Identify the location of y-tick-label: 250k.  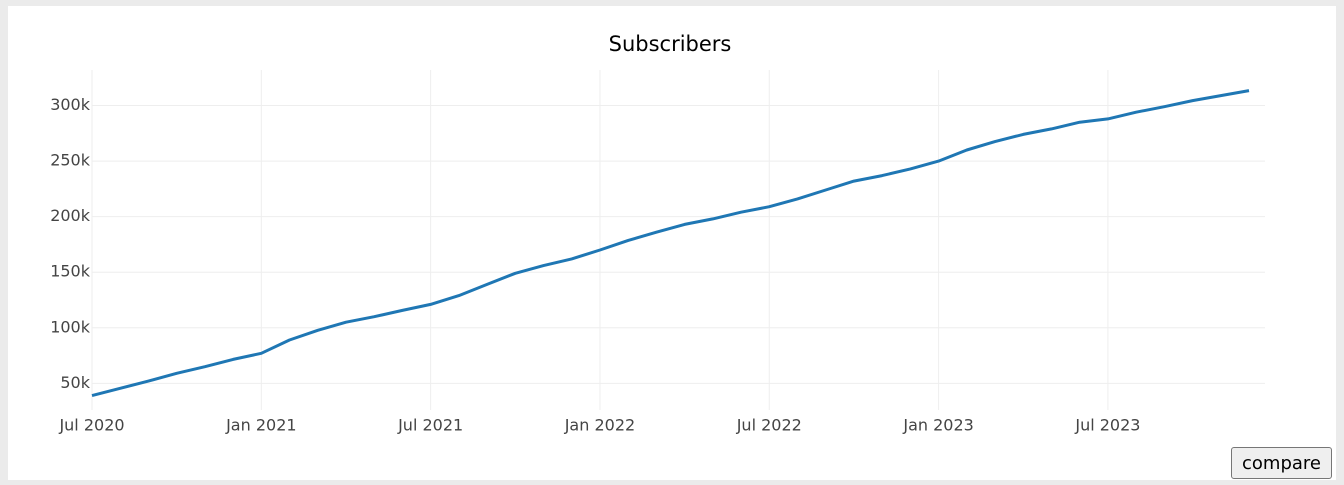
(70, 160).